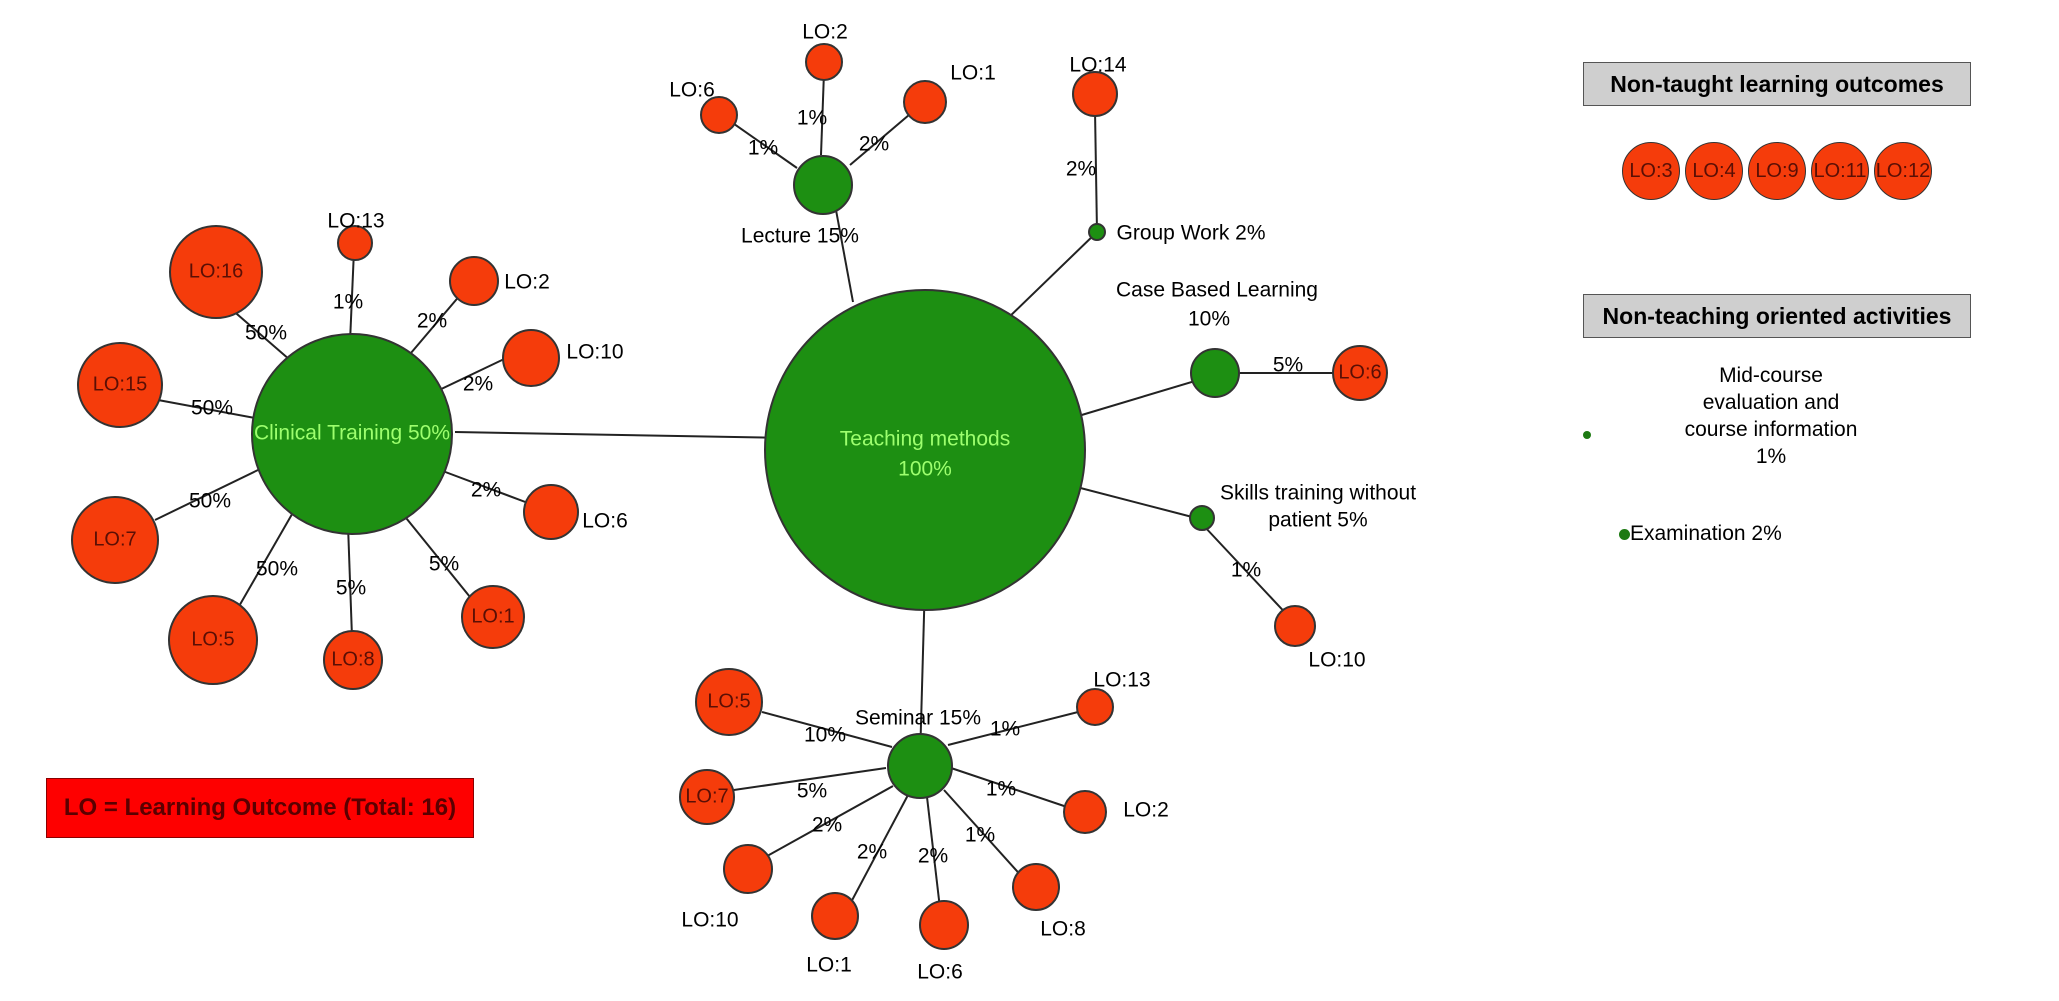 This screenshot has width=2059, height=1001. Describe the element at coordinates (1095, 94) in the screenshot. I see `node-lo14-circle` at that location.